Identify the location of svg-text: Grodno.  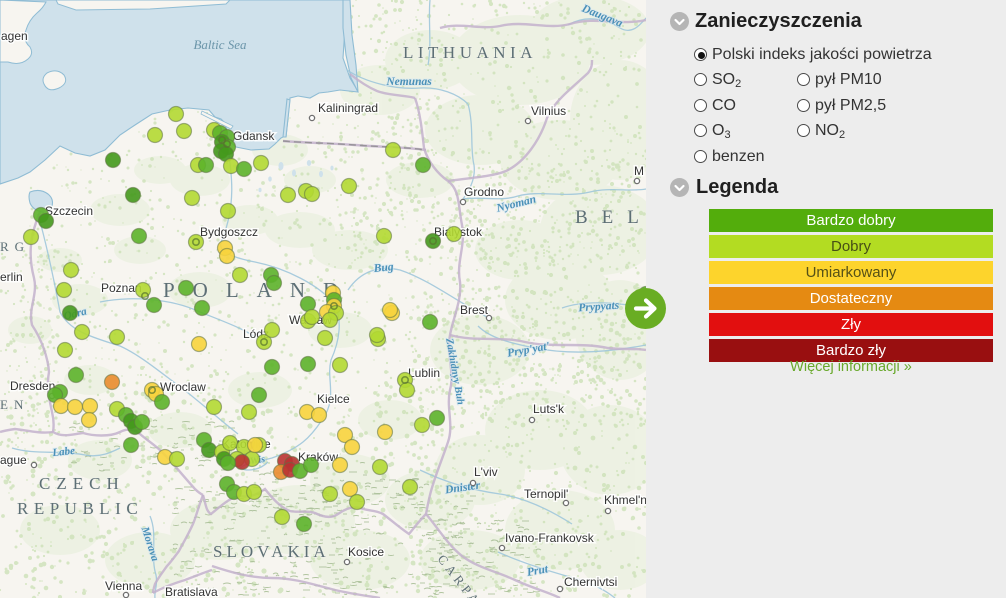
(484, 192).